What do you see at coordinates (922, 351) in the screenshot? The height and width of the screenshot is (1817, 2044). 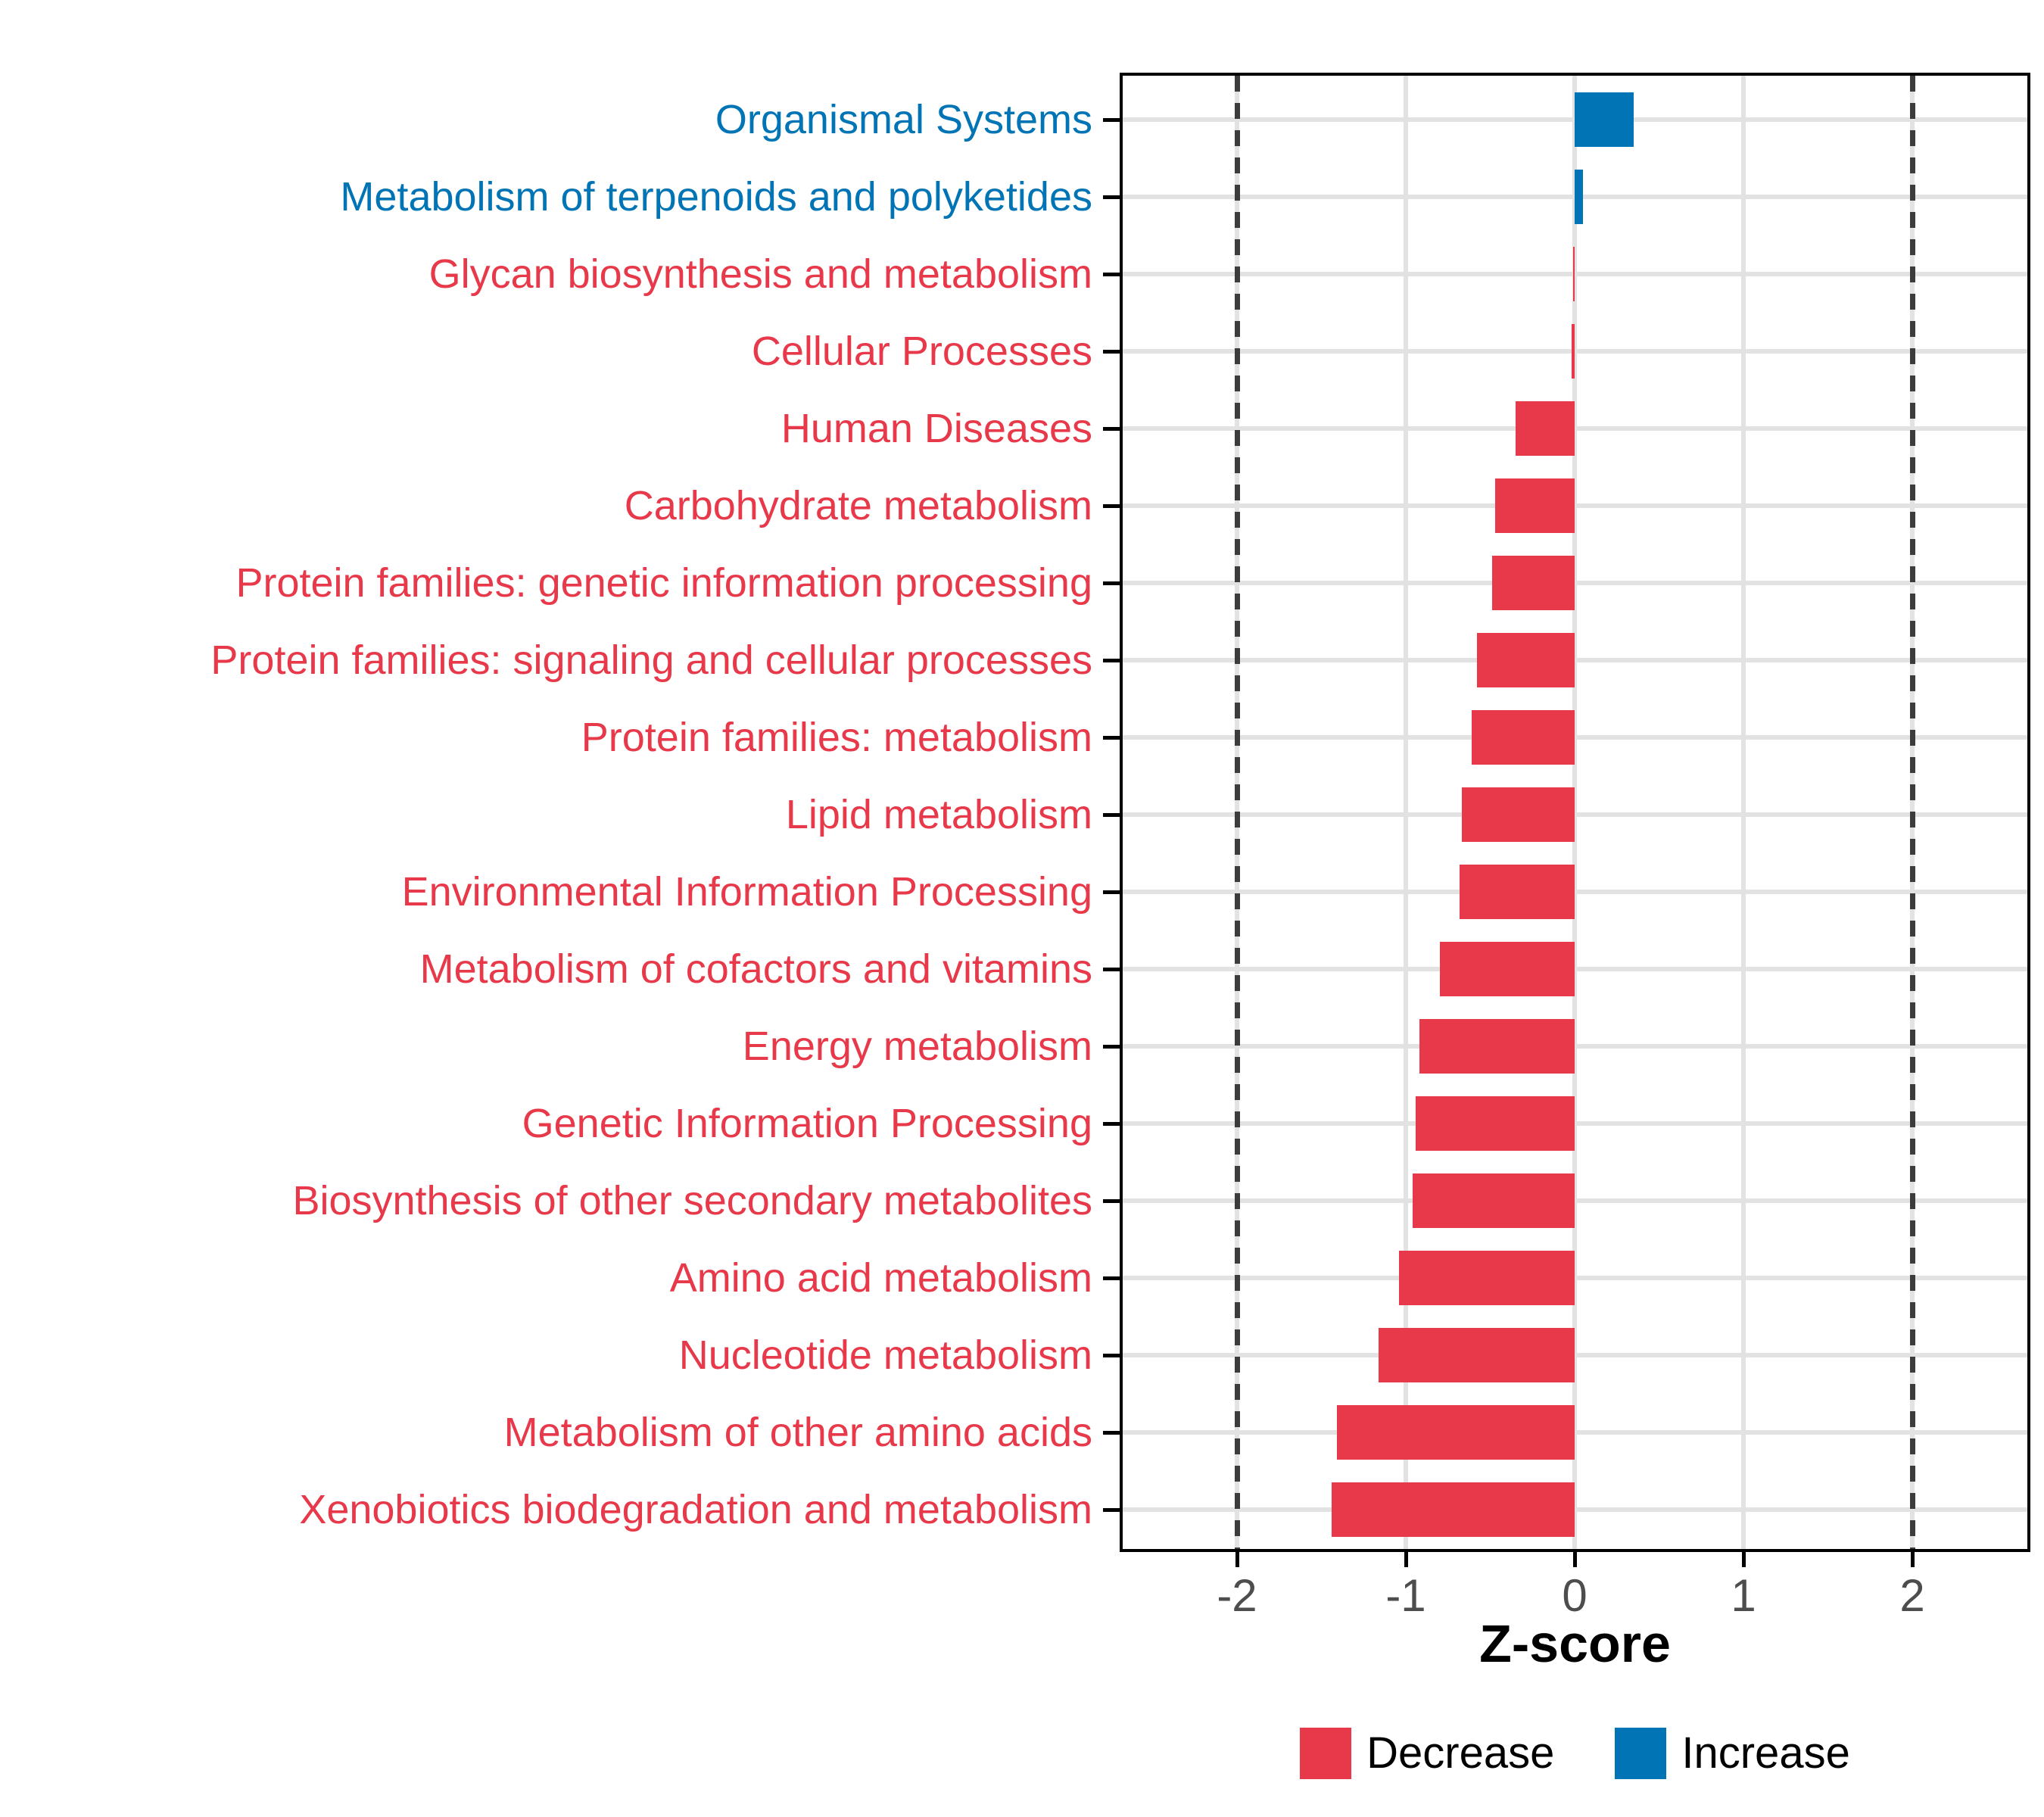 I see `category-label: Cellular Processes` at bounding box center [922, 351].